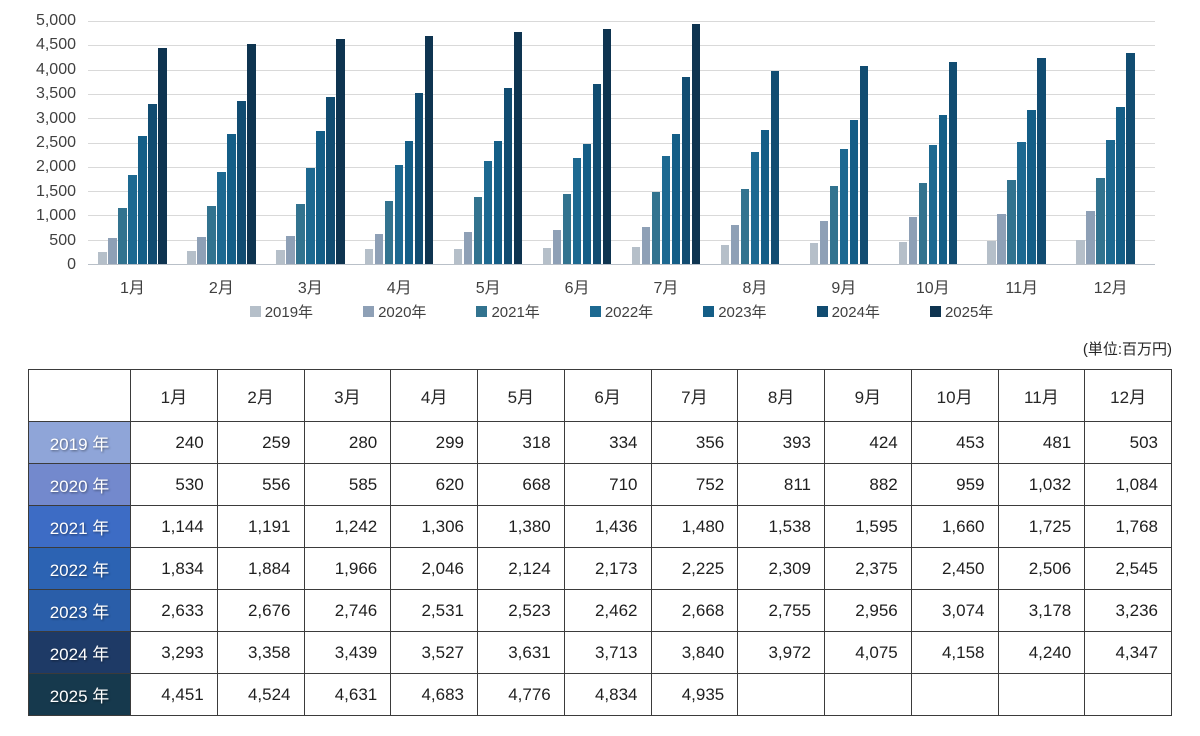 The width and height of the screenshot is (1200, 736). I want to click on y-tick-label: 2,500, so click(55, 142).